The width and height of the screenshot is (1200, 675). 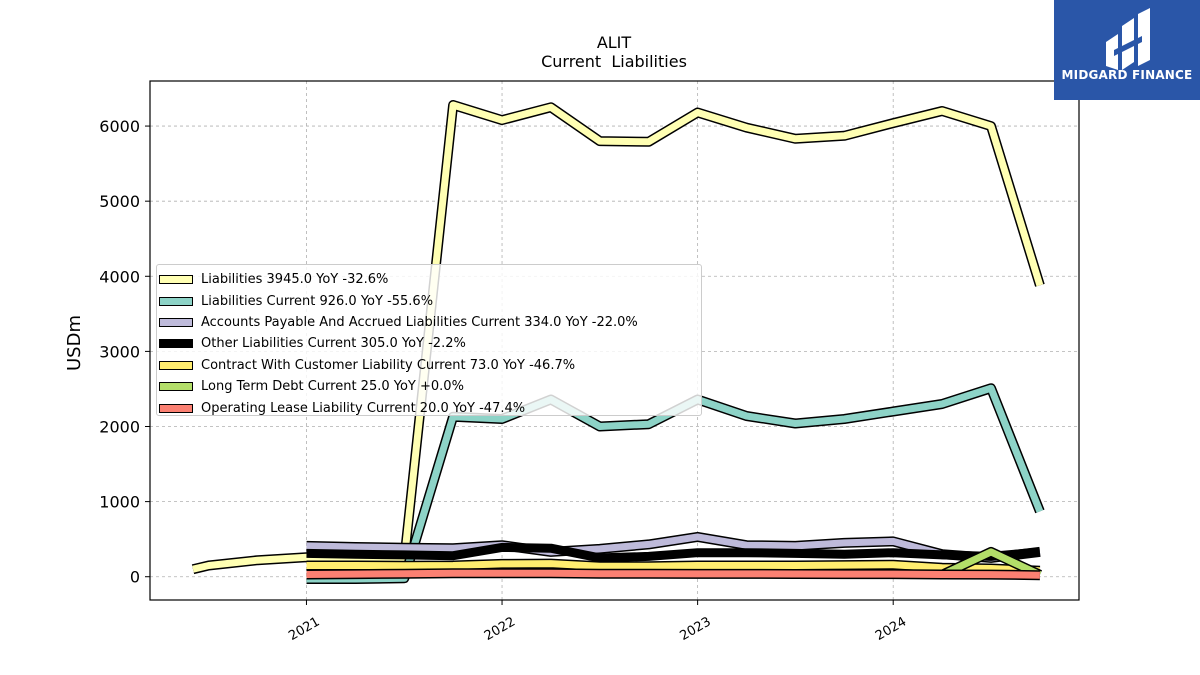 What do you see at coordinates (119, 126) in the screenshot?
I see `y-tick-label: 6000` at bounding box center [119, 126].